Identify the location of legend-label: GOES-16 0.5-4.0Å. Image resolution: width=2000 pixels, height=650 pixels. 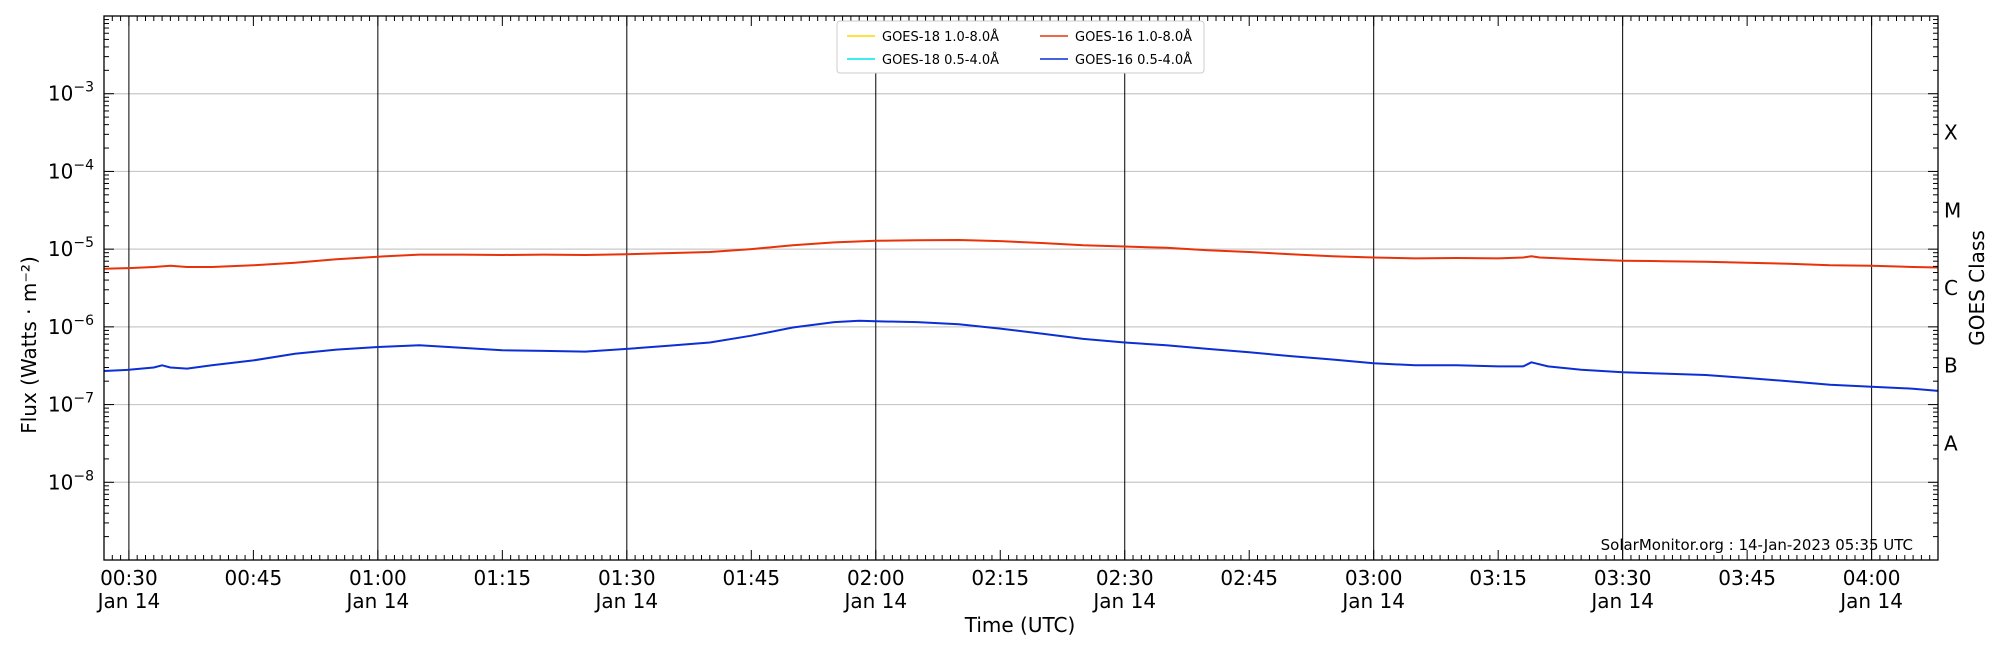
(1133, 60).